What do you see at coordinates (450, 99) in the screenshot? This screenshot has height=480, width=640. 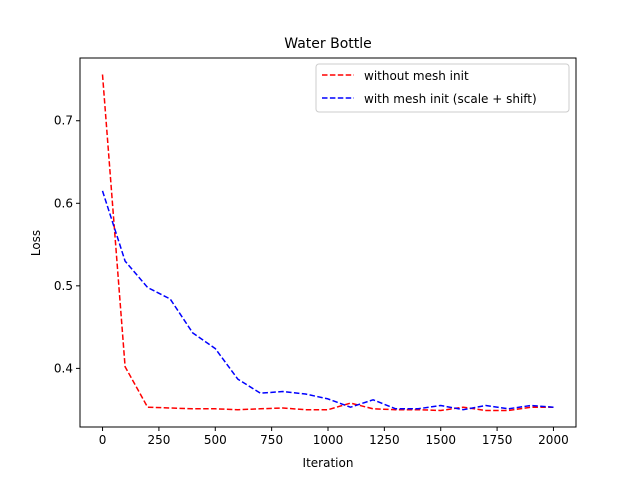 I see `legend-label-with-mesh-init: with mesh init (scale + shift)` at bounding box center [450, 99].